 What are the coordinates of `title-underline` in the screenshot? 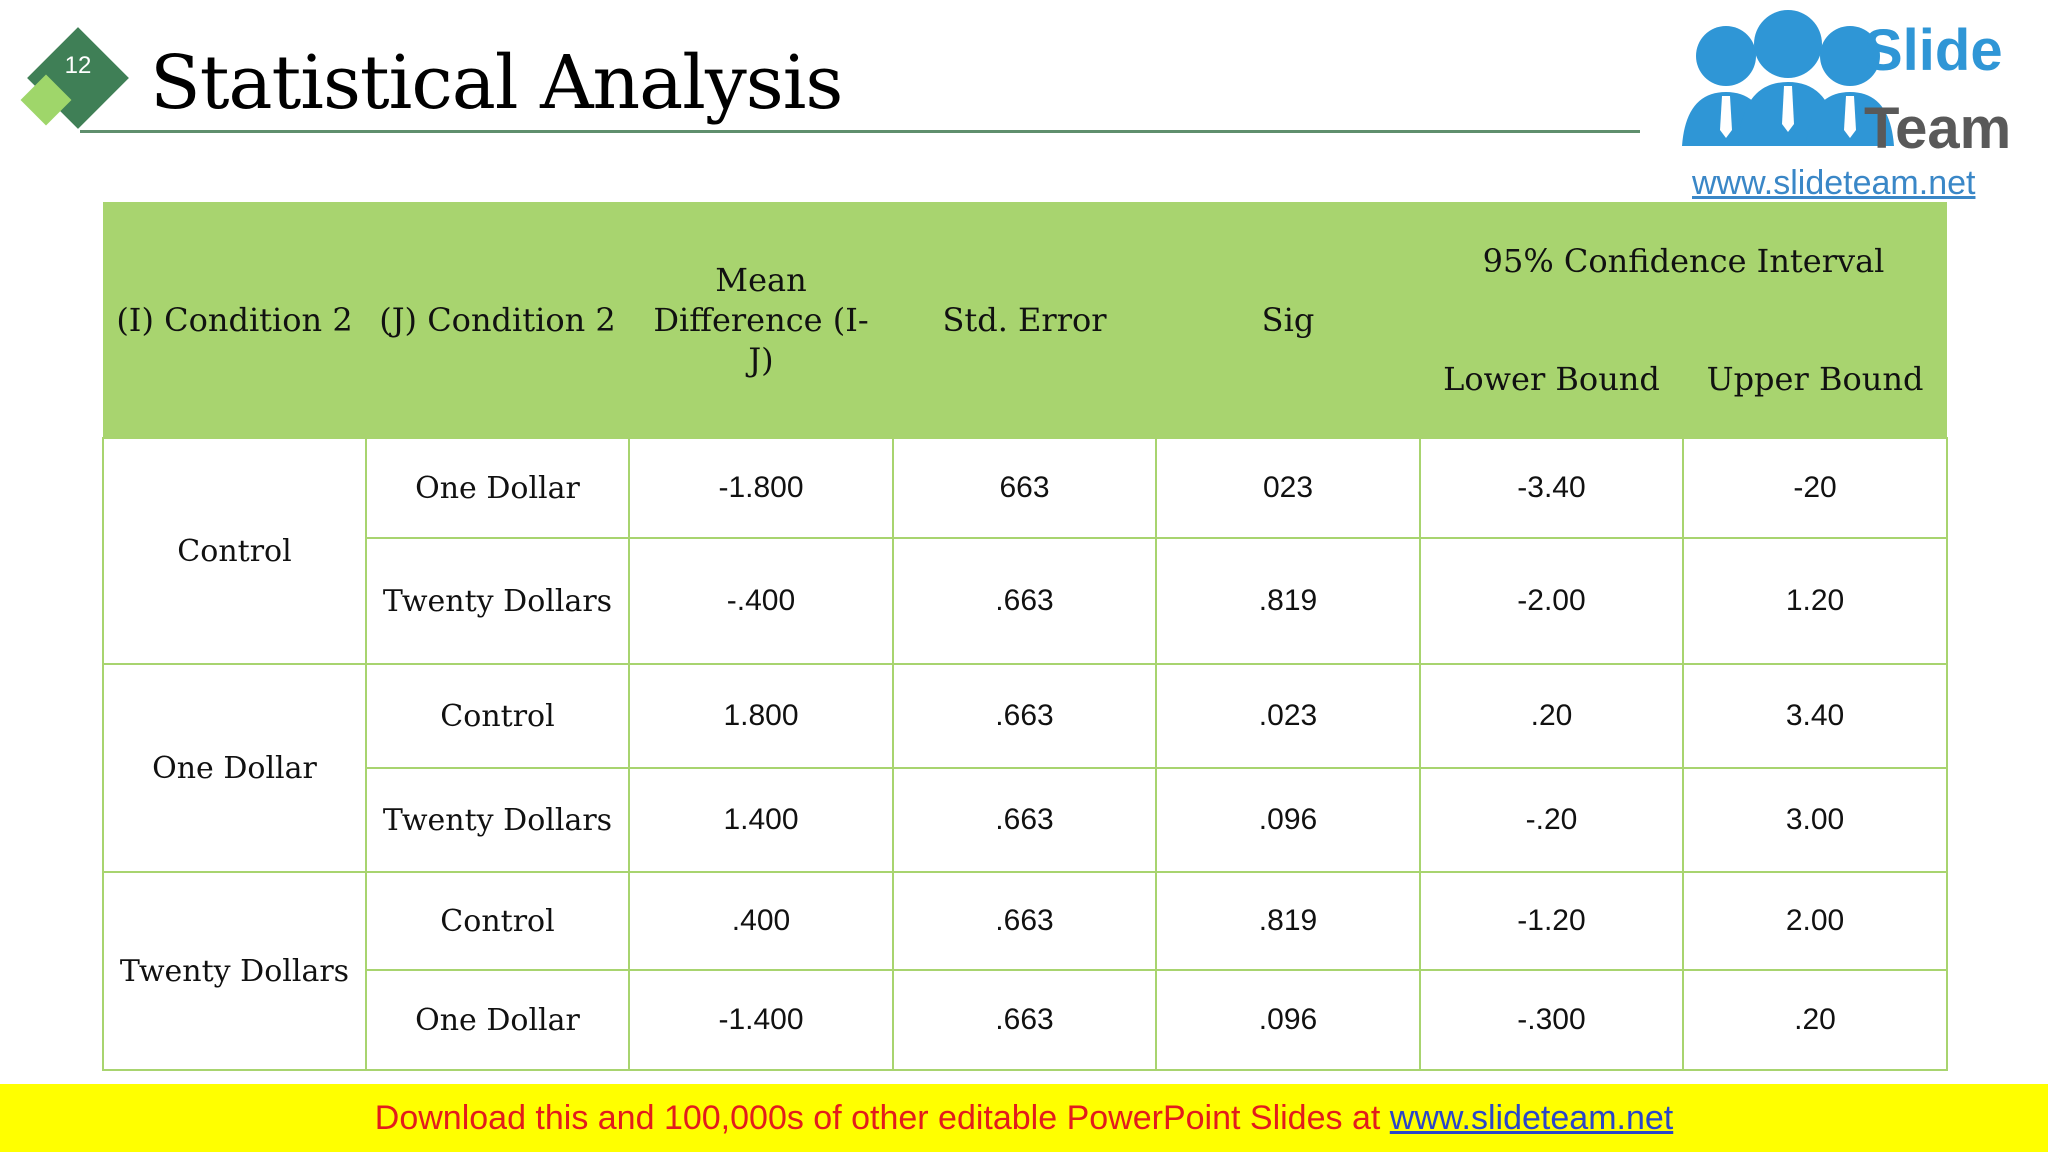 It's located at (860, 131).